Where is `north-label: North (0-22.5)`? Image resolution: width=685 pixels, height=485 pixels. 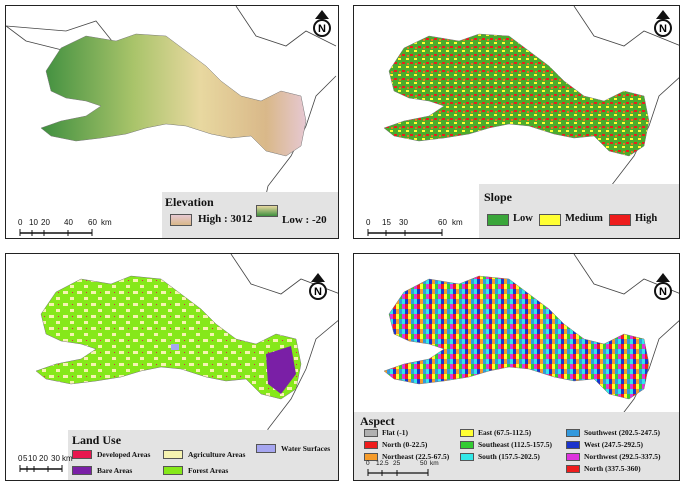 north-label: North (0-22.5) is located at coordinates (405, 444).